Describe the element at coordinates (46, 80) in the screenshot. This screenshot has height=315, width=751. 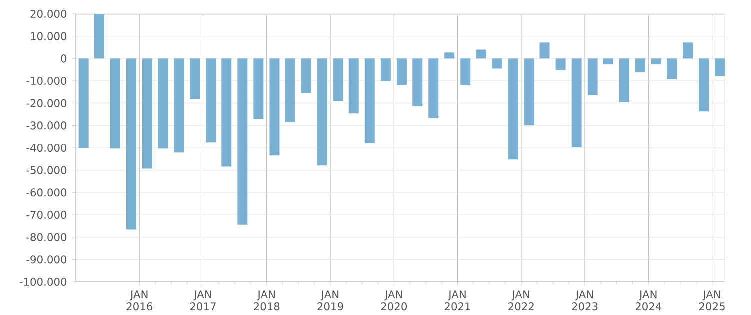
I see `y-tick-label: -10.000` at that location.